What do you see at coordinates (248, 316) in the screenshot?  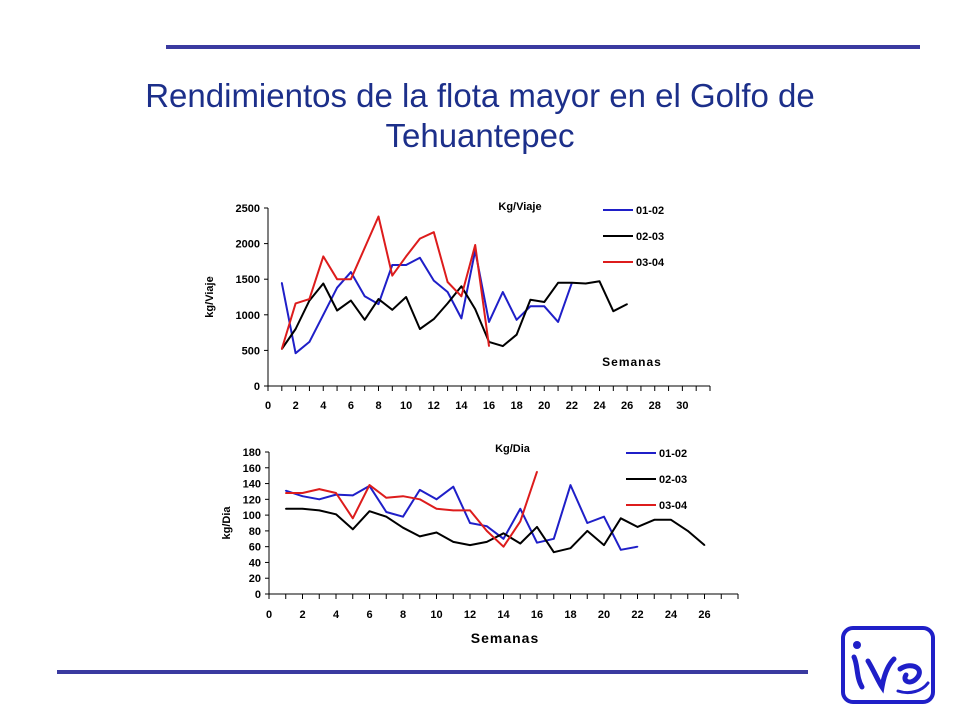 I see `chart1-y-tick-label: 1000` at bounding box center [248, 316].